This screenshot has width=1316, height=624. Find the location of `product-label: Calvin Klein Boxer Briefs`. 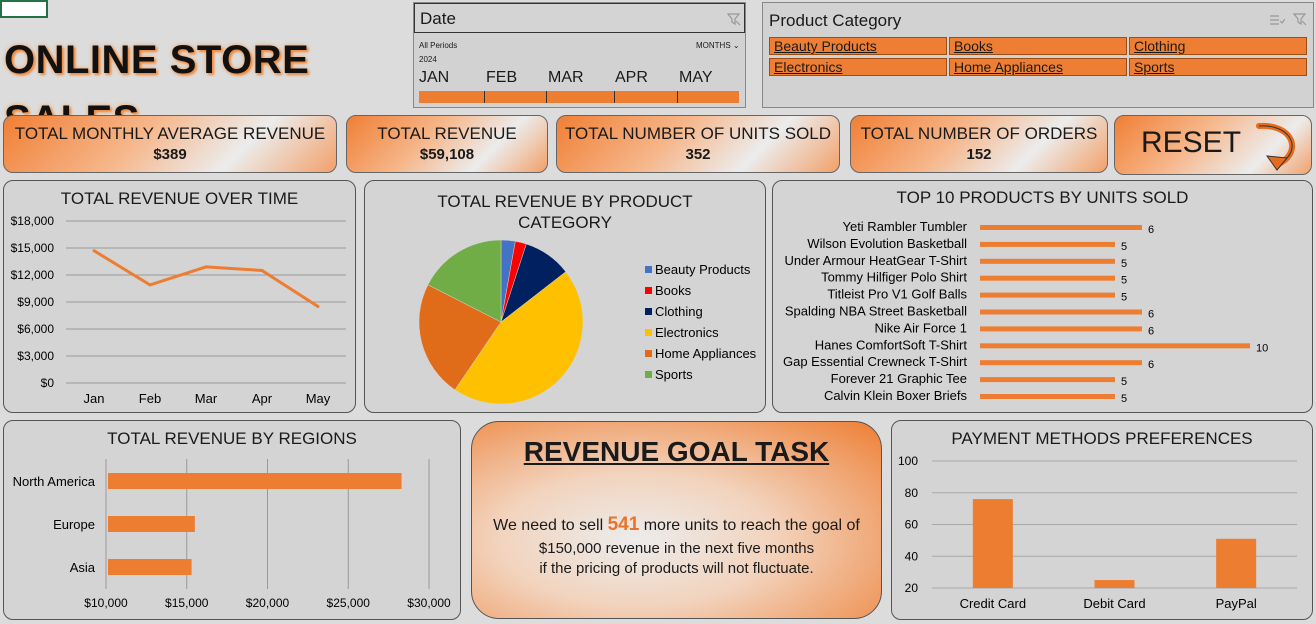

product-label: Calvin Klein Boxer Briefs is located at coordinates (896, 395).